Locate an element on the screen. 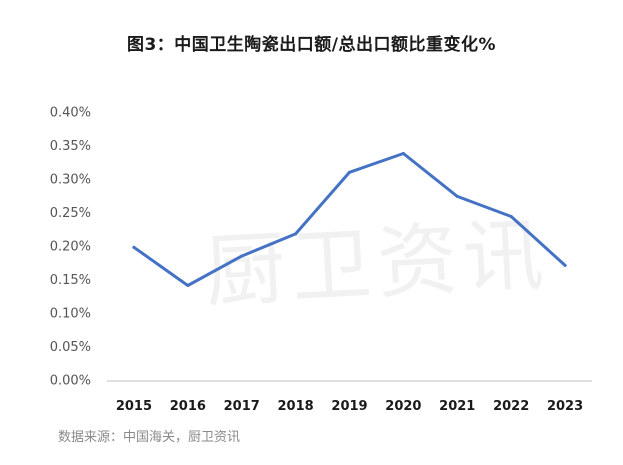 The height and width of the screenshot is (465, 623). y-tick-label: 0.20% is located at coordinates (70, 247).